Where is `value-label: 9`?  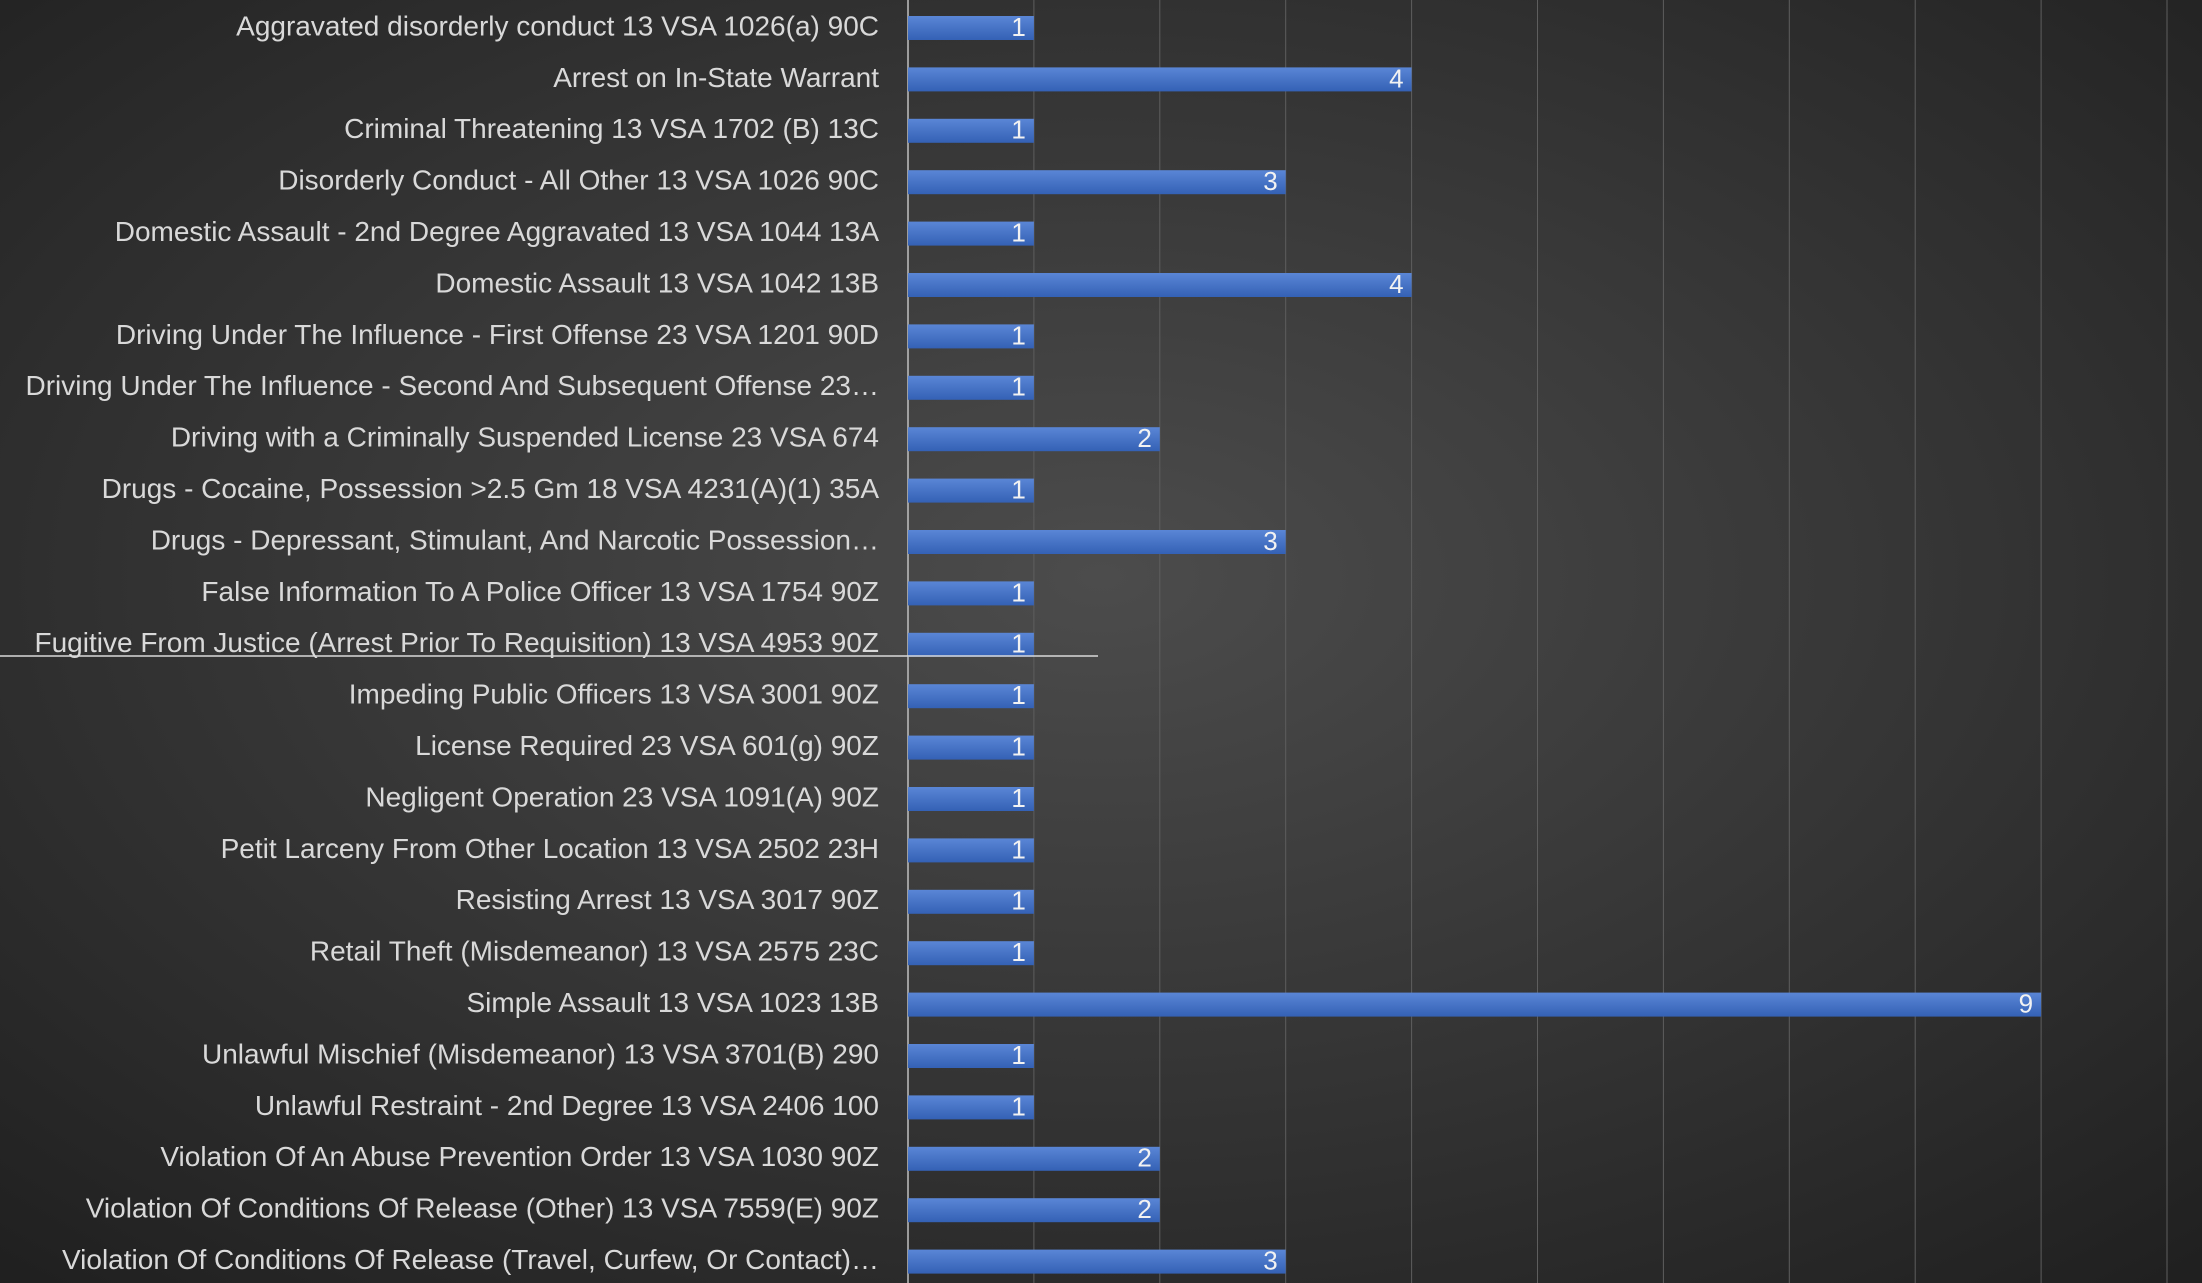
value-label: 9 is located at coordinates (2026, 1003).